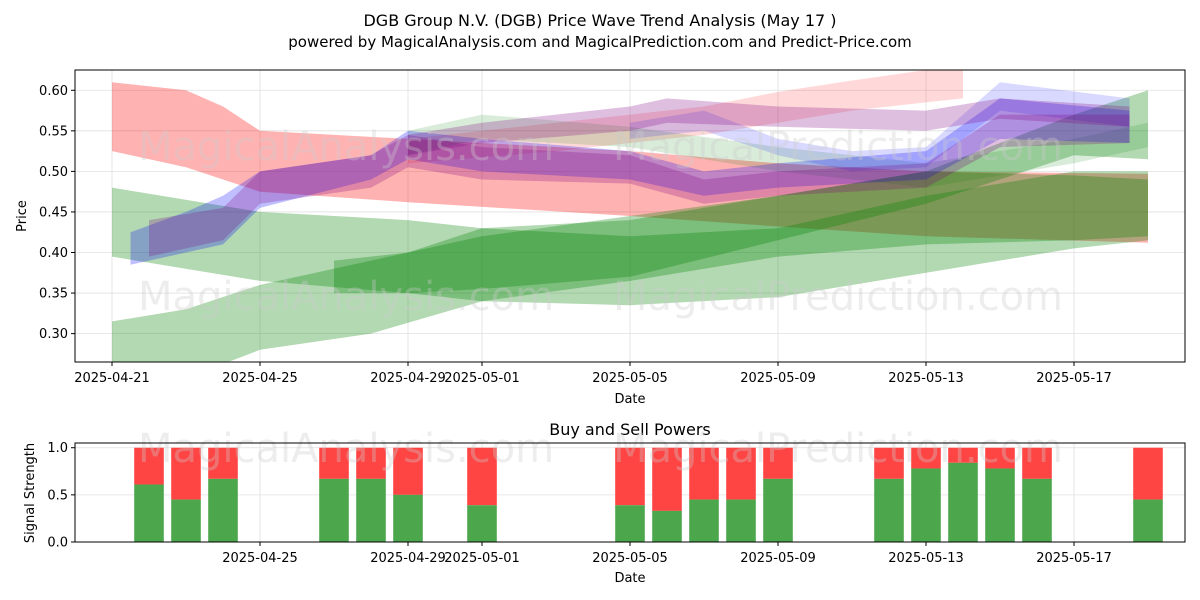 Image resolution: width=1200 pixels, height=600 pixels. Describe the element at coordinates (53, 91) in the screenshot. I see `price-y-tick-label: 0.60` at that location.